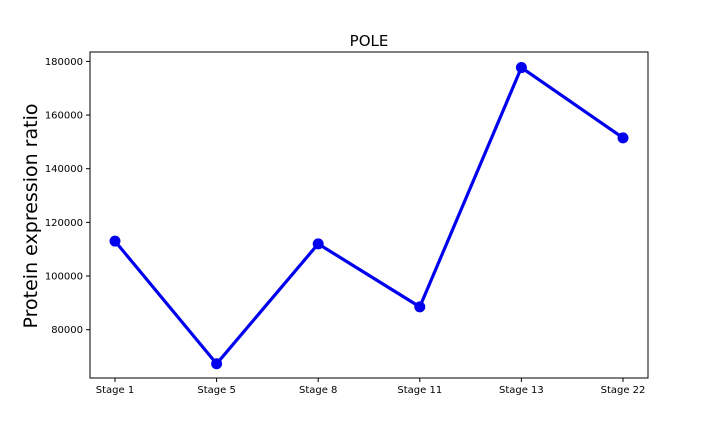  What do you see at coordinates (64, 169) in the screenshot?
I see `y-tick-label: 140000` at bounding box center [64, 169].